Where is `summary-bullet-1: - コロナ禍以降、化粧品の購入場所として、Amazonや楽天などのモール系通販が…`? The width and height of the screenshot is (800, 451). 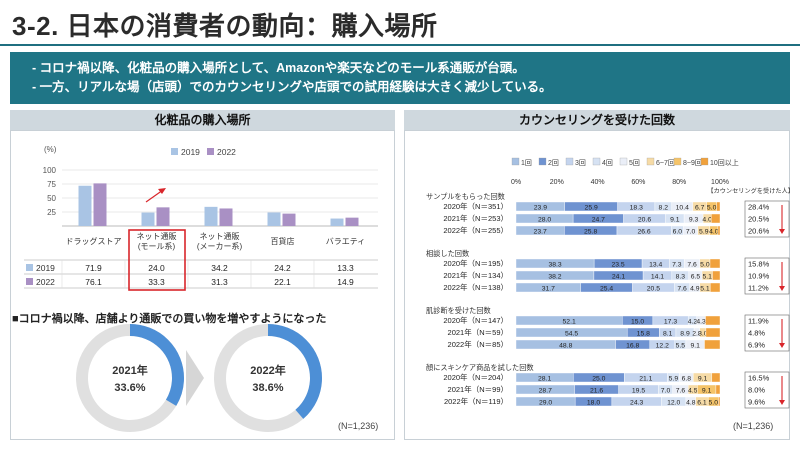
summary-bullet-1: - コロナ禍以降、化粧品の購入場所として、Amazonや楽天などのモール系通販が… is located at coordinates (278, 68).